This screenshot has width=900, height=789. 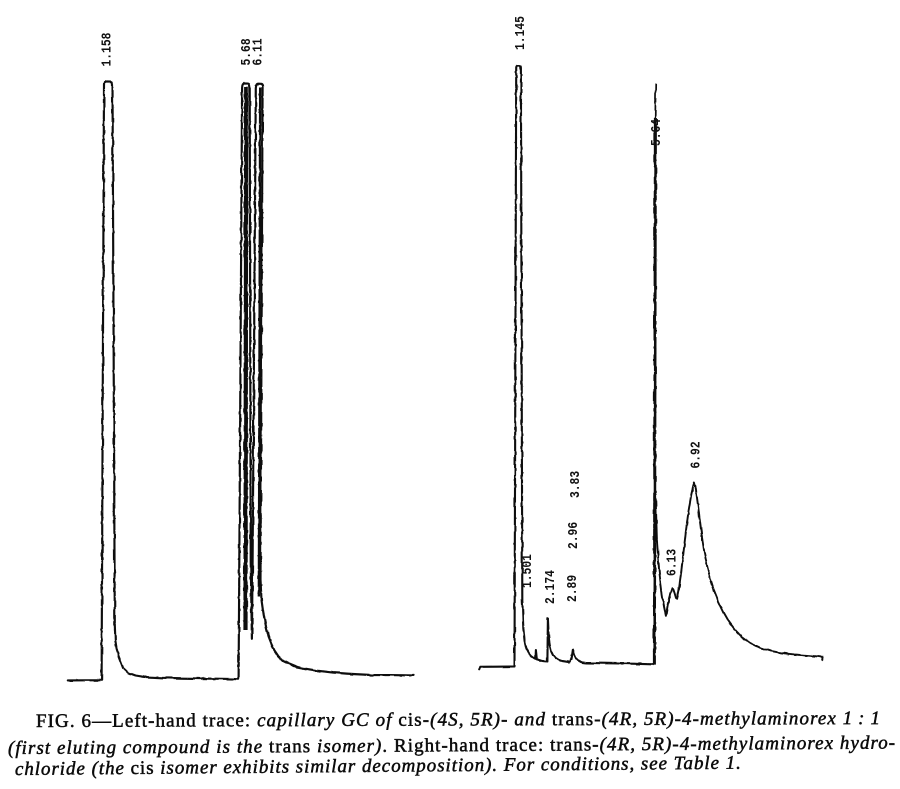 I want to click on svg-text: 2.174, so click(x=550, y=587).